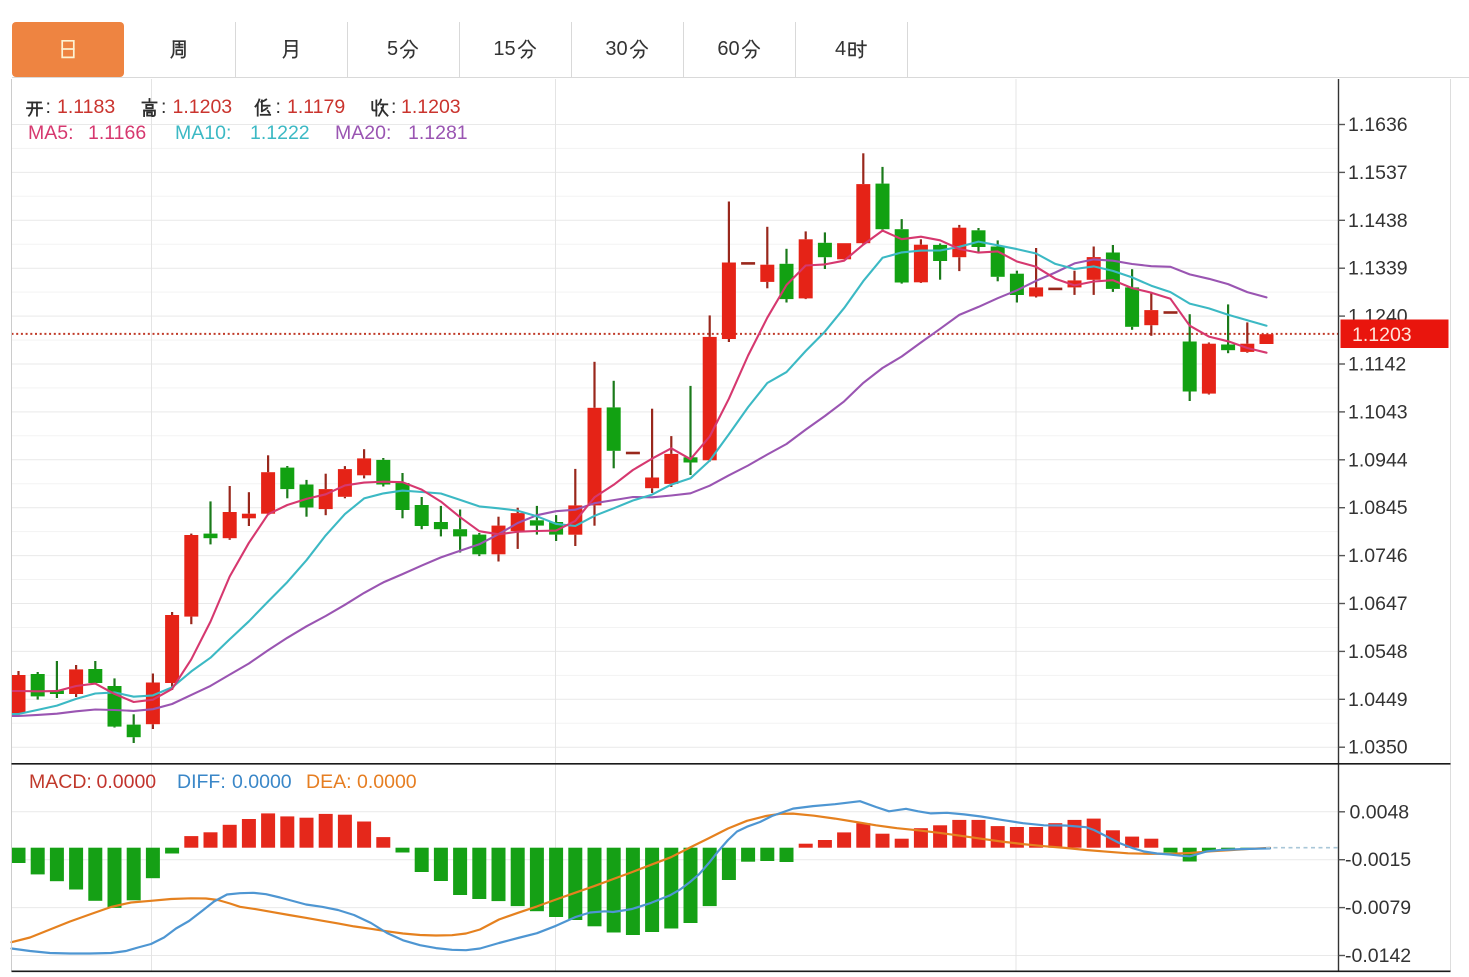 This screenshot has width=1469, height=977. Describe the element at coordinates (1382, 335) in the screenshot. I see `svg-text: 1.1203` at that location.